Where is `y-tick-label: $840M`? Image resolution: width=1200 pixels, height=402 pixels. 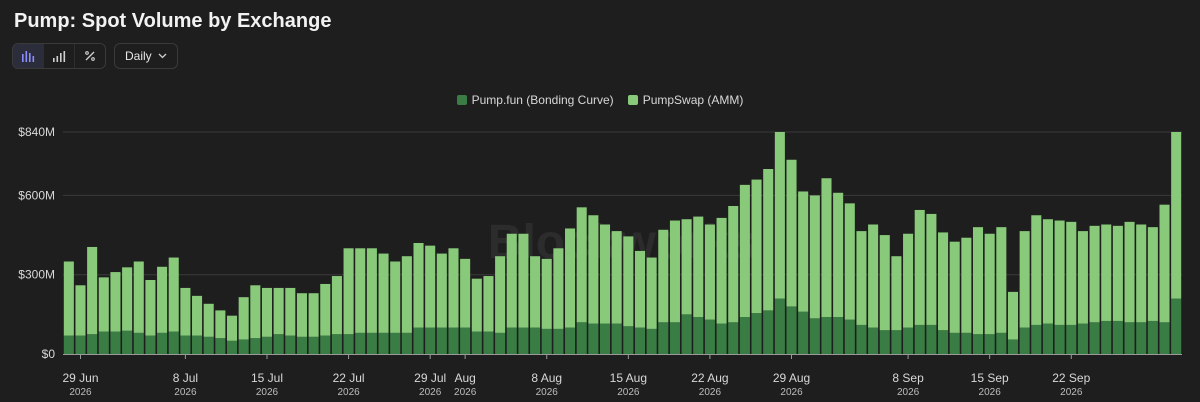
y-tick-label: $840M is located at coordinates (36, 132).